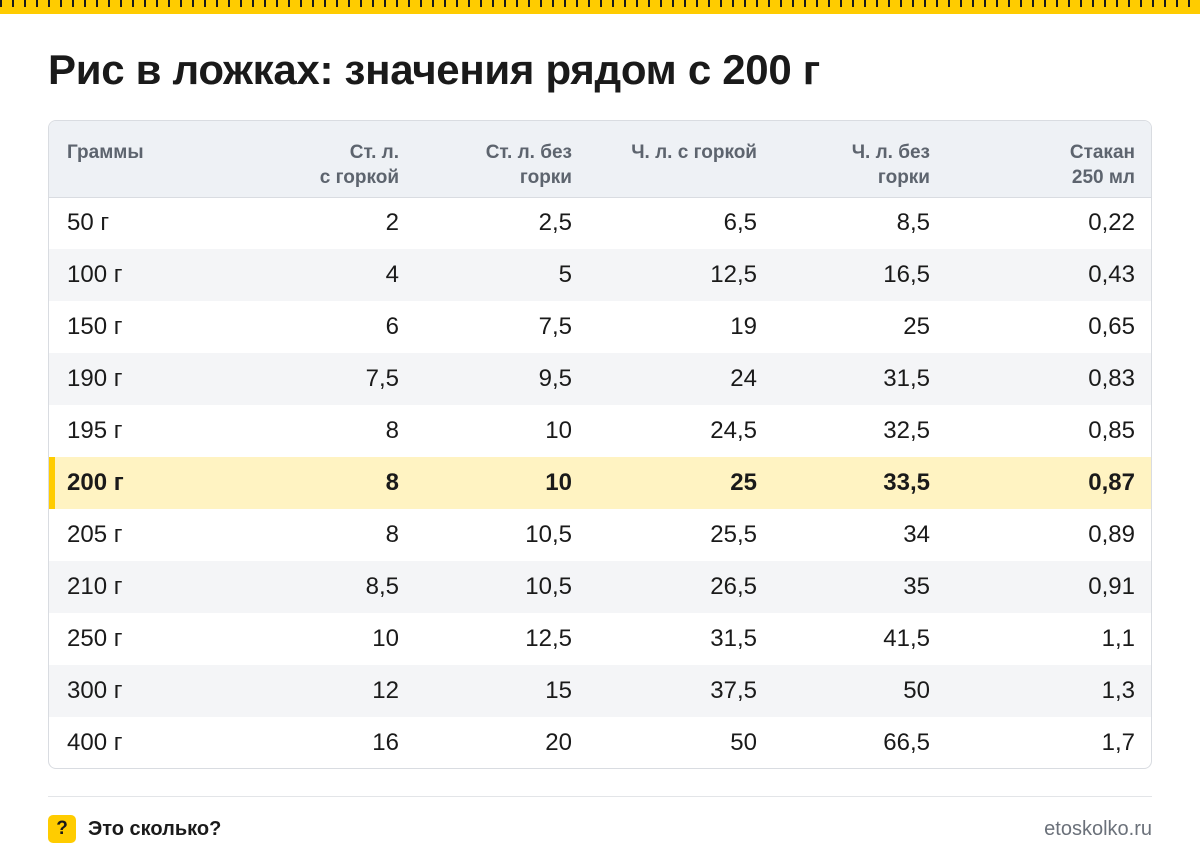 The height and width of the screenshot is (860, 1200). What do you see at coordinates (1103, 177) in the screenshot?
I see `column-header-line: 250 мл` at bounding box center [1103, 177].